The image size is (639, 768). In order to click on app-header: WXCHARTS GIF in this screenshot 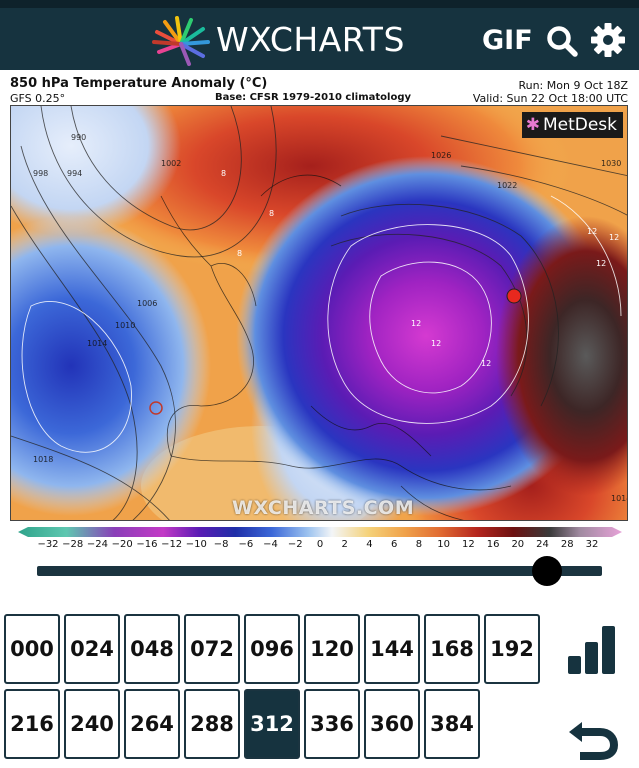, I will do `click(319, 35)`.